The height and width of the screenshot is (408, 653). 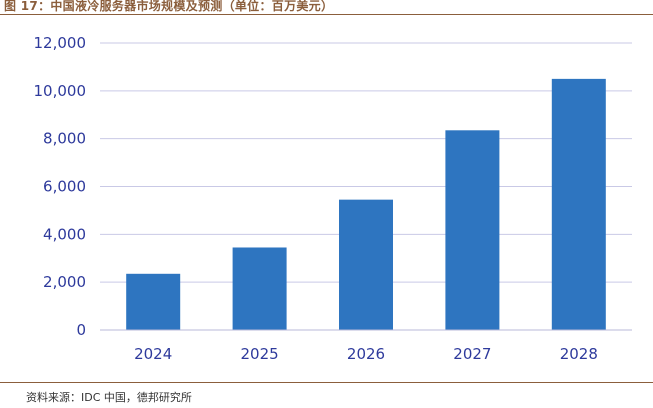 I want to click on x-tick-label: 2026, so click(x=366, y=354).